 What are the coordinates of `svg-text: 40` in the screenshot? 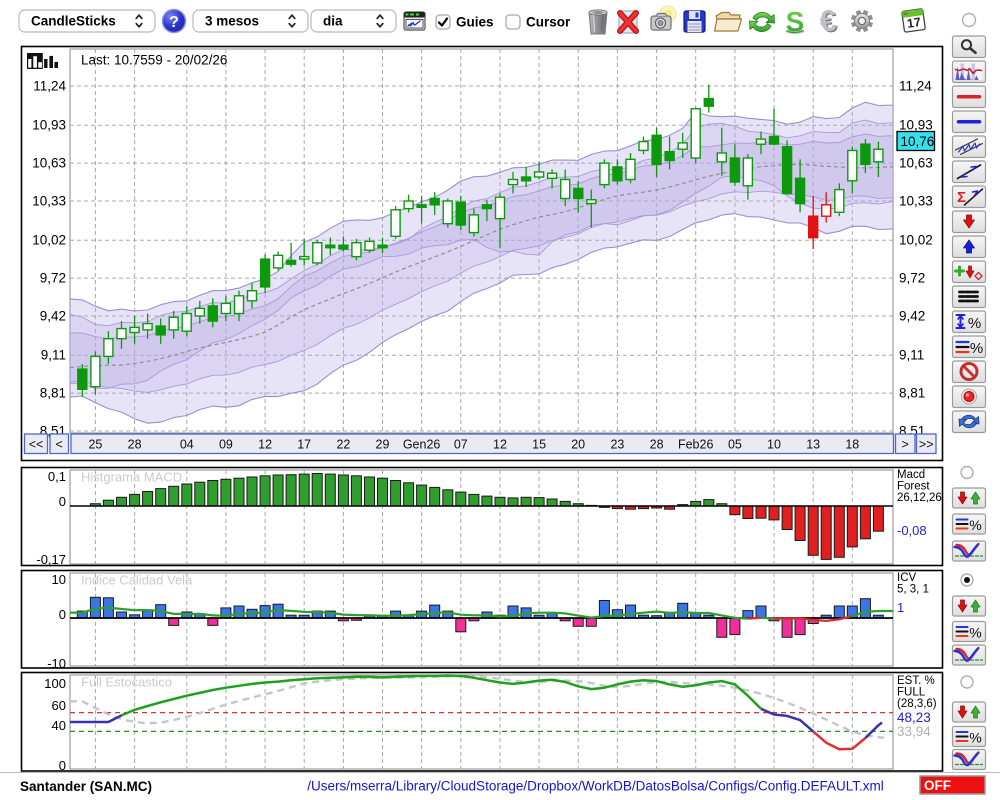 It's located at (59, 725).